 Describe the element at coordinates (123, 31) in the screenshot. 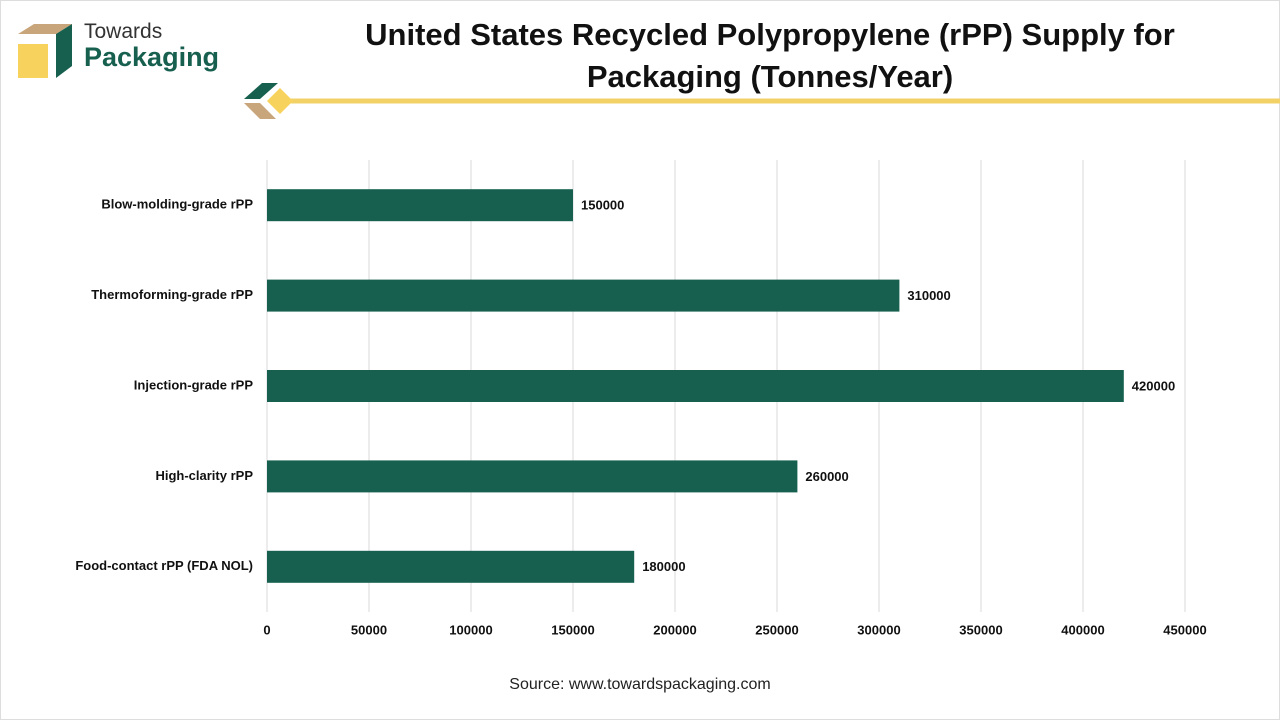

I see `logo-text: Towards` at that location.